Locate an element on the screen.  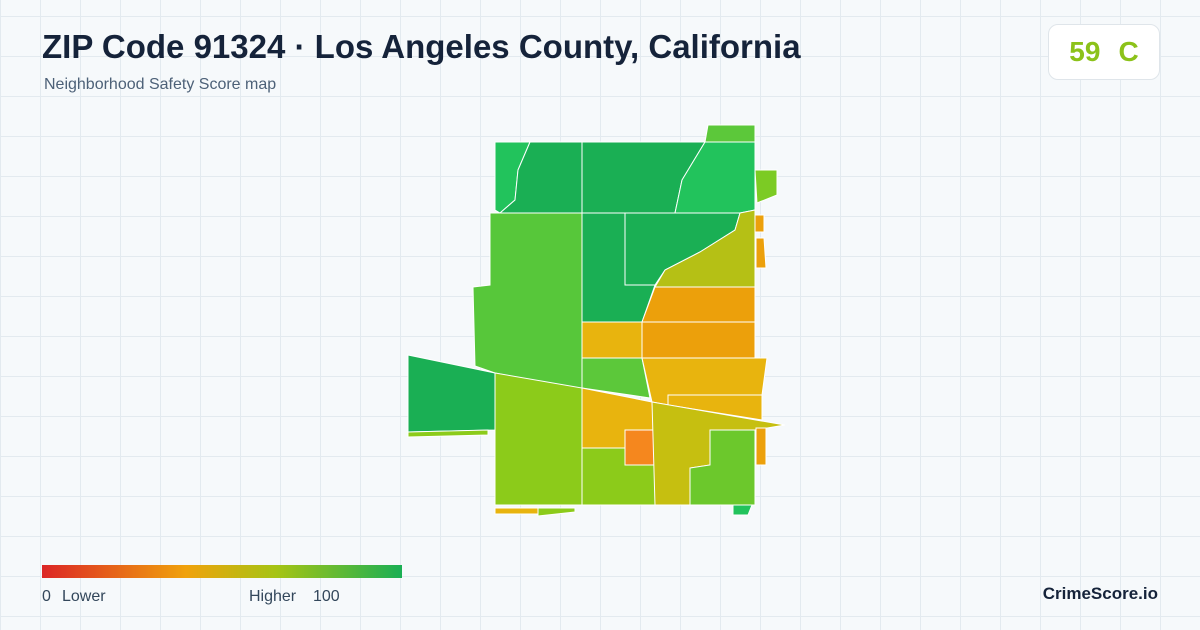
legend-max-label: Higher is located at coordinates (273, 596).